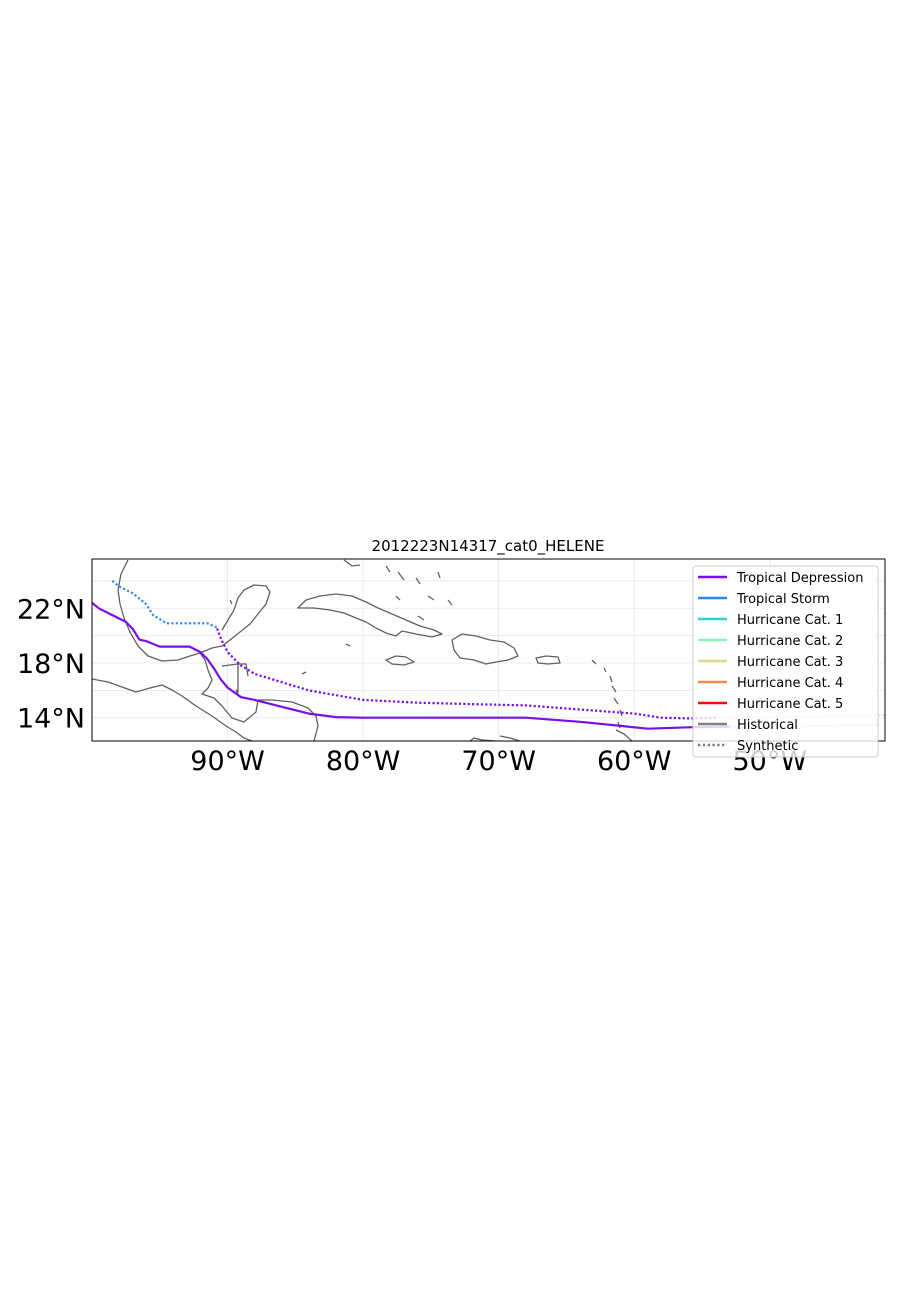 The image size is (900, 1300). Describe the element at coordinates (634, 761) in the screenshot. I see `x-tick-label: 60°W` at that location.